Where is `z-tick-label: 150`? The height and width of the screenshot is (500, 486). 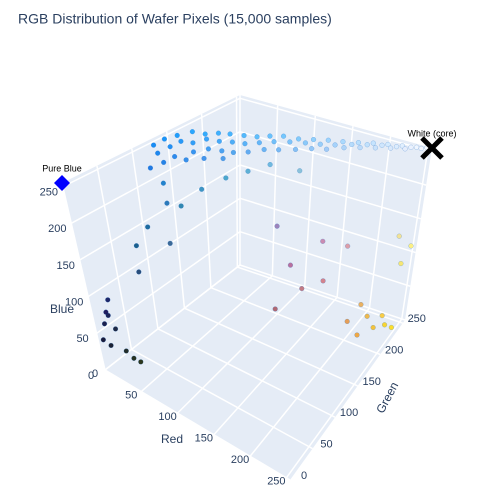
z-tick-label: 150 is located at coordinates (66, 266).